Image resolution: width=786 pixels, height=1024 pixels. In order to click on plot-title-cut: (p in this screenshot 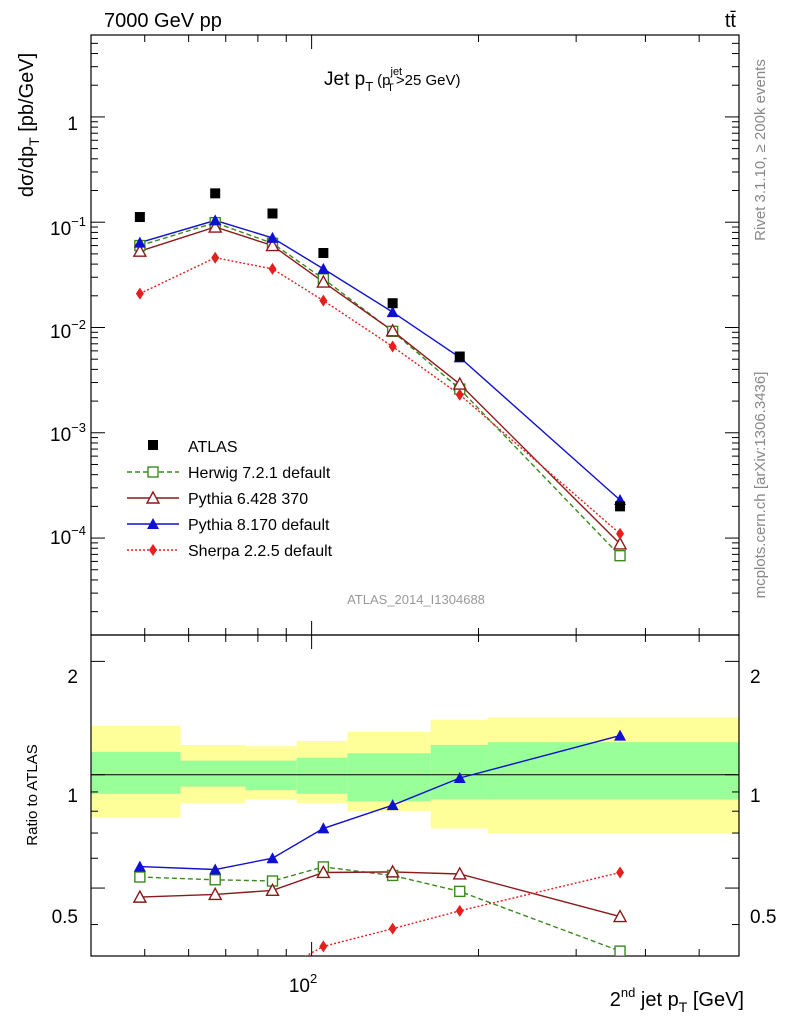, I will do `click(383, 80)`.